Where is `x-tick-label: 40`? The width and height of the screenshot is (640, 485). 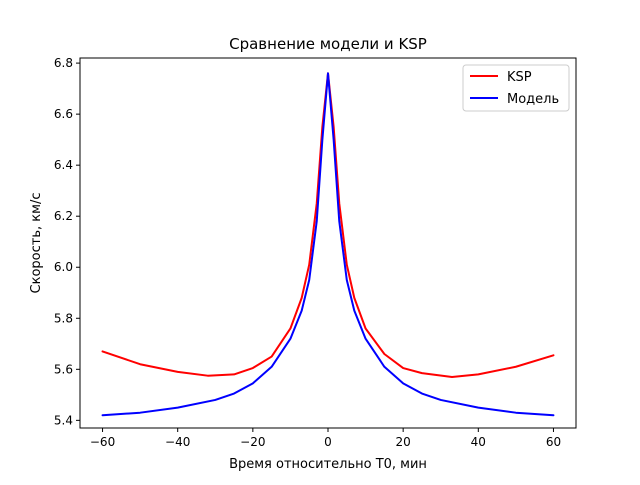
x-tick-label: 40 is located at coordinates (478, 442).